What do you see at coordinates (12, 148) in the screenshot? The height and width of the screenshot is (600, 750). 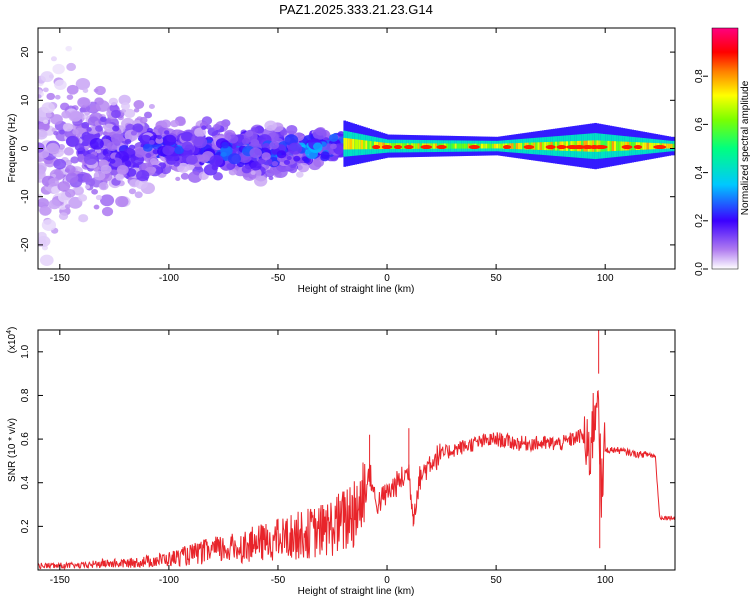 I see `spectrogram-y-label: Frequency (Hz)` at bounding box center [12, 148].